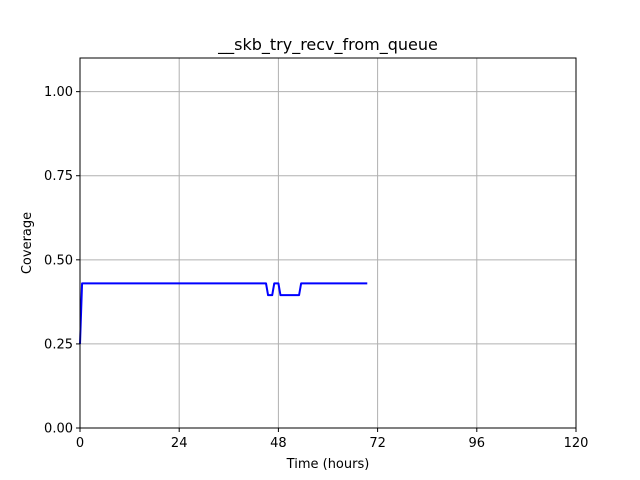 This screenshot has width=640, height=480. Describe the element at coordinates (58, 344) in the screenshot. I see `y-tick-label: 0.25` at that location.